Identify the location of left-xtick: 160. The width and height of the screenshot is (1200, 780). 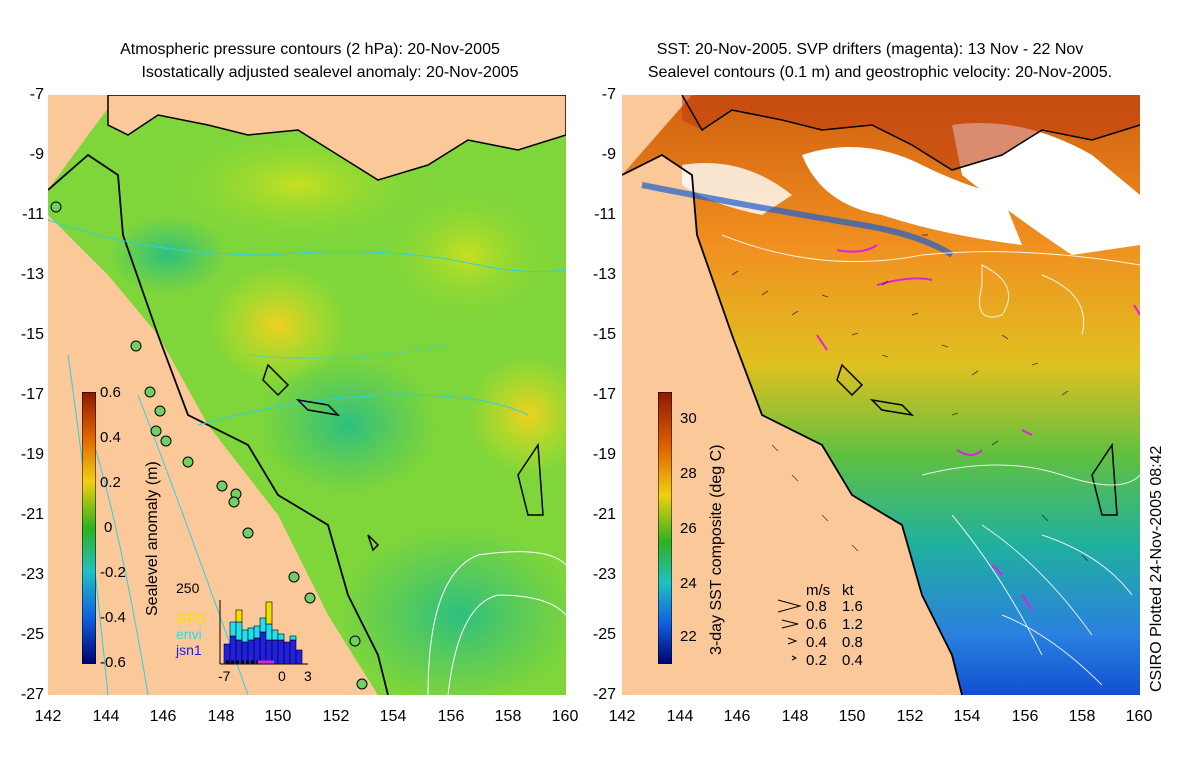
(565, 716).